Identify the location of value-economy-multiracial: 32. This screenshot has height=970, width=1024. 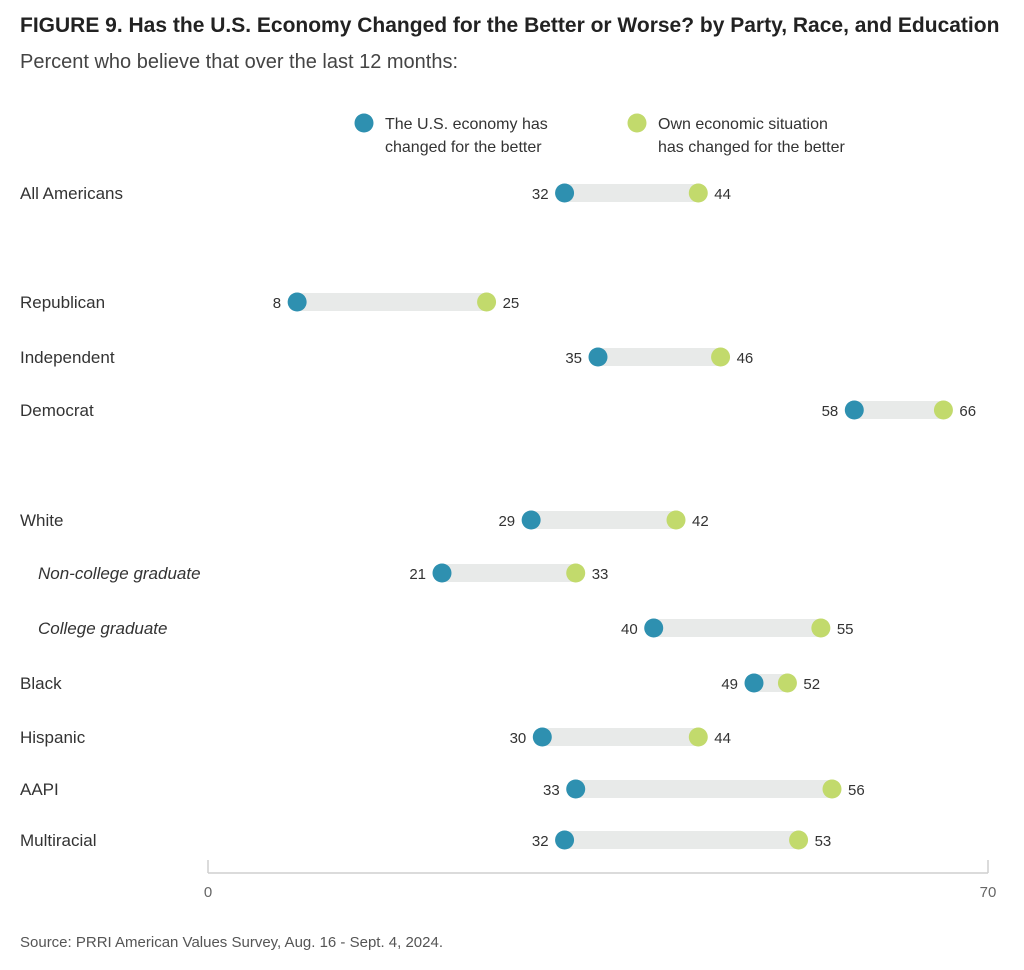
(540, 841).